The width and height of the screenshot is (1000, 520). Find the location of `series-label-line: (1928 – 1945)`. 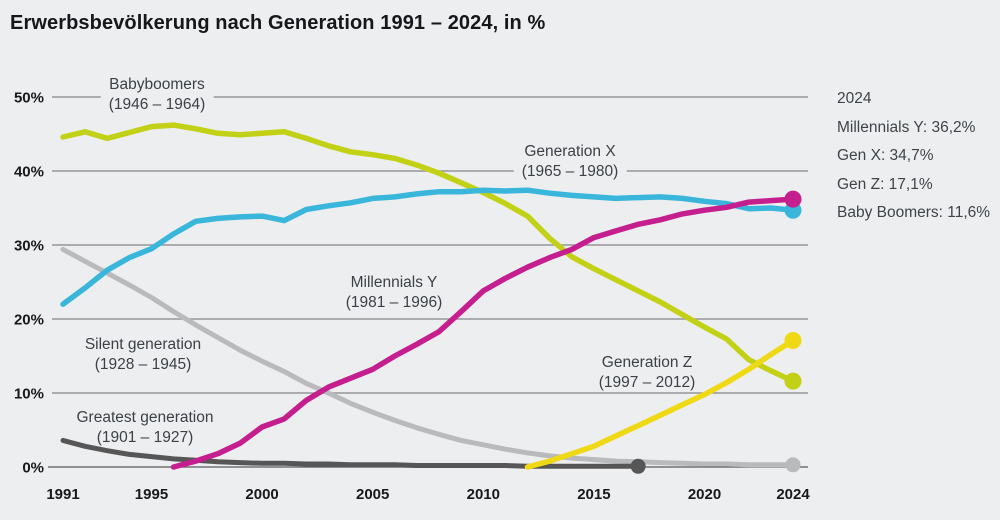

series-label-line: (1928 – 1945) is located at coordinates (143, 364).